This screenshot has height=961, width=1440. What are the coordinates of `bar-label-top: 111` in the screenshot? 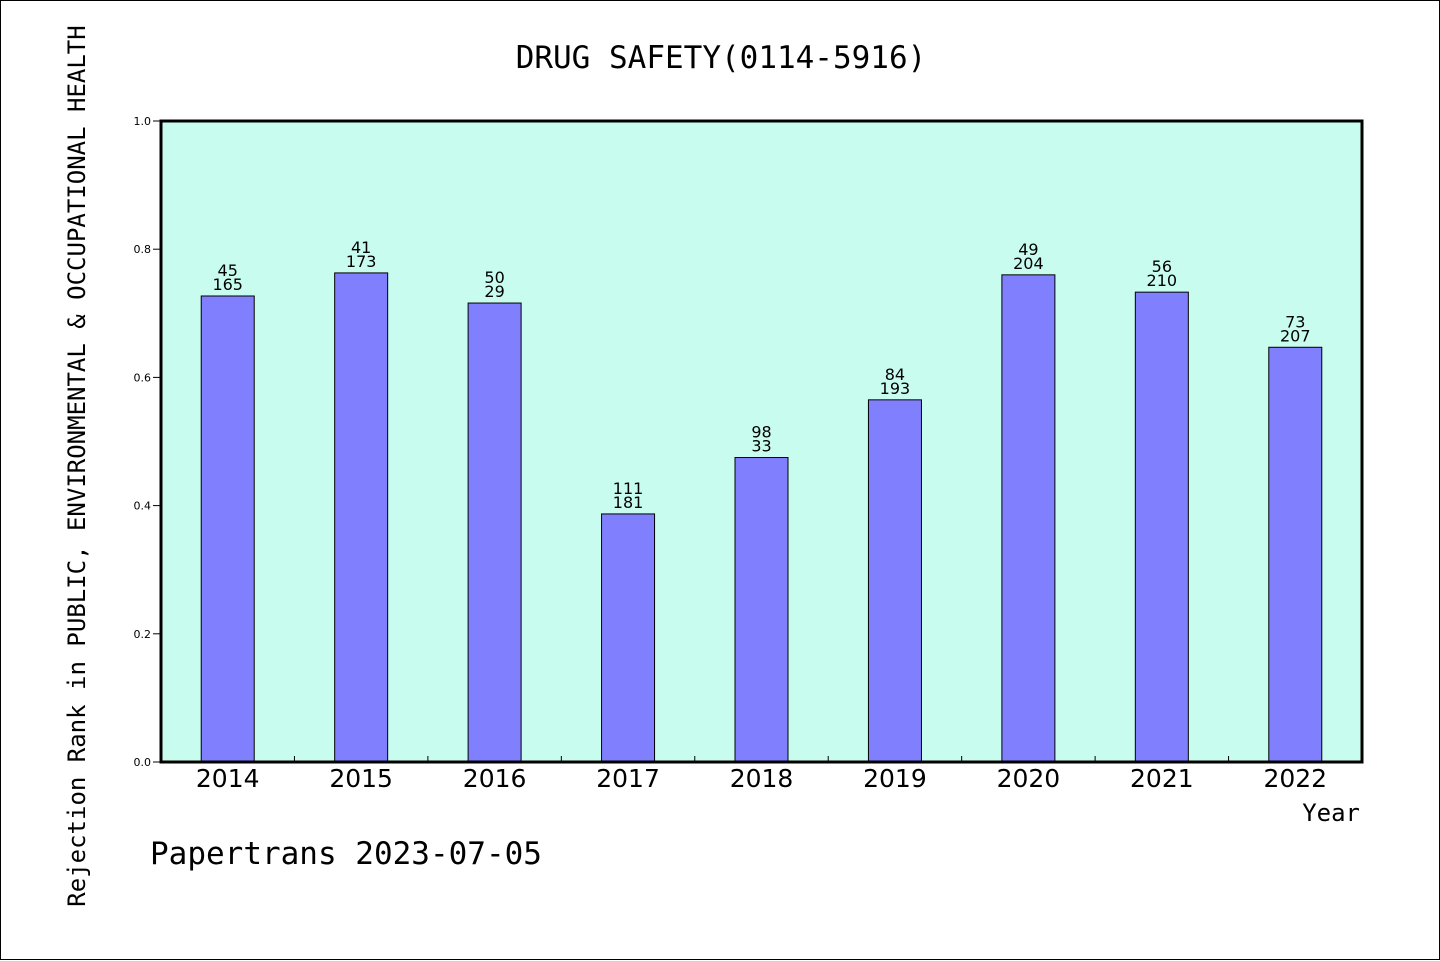 It's located at (628, 488).